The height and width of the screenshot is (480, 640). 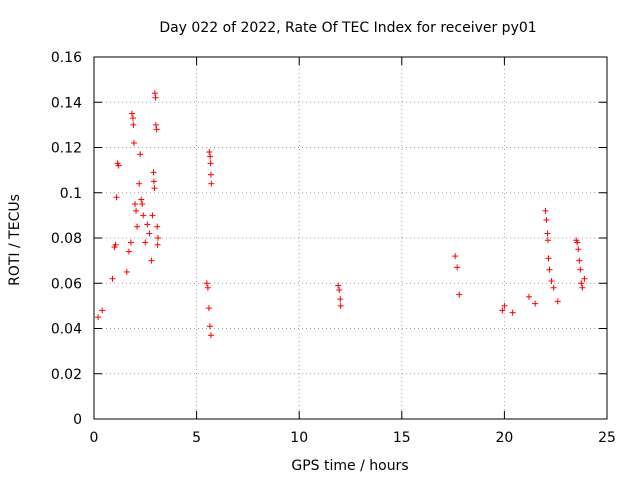 I want to click on y-tick-label: 0.1, so click(x=71, y=194).